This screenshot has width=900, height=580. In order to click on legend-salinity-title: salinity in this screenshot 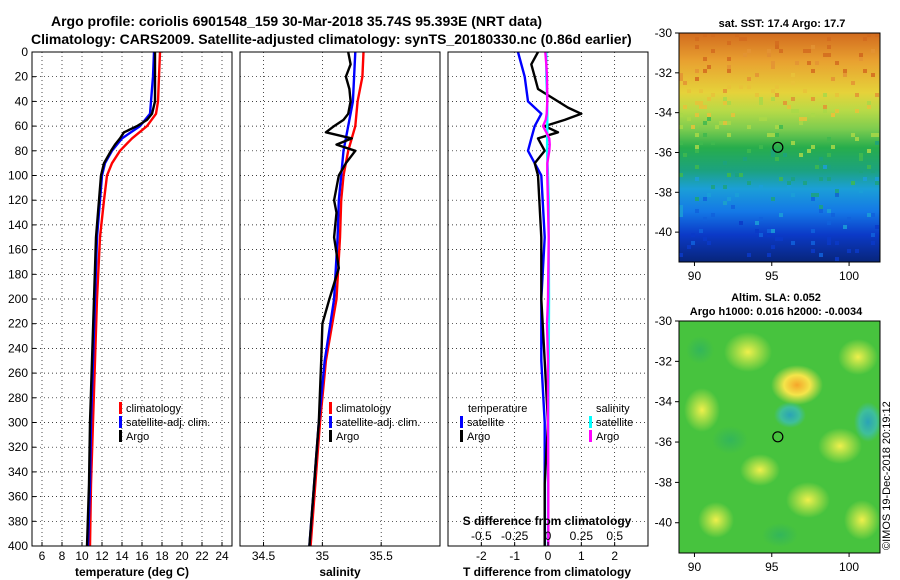, I will do `click(613, 409)`.